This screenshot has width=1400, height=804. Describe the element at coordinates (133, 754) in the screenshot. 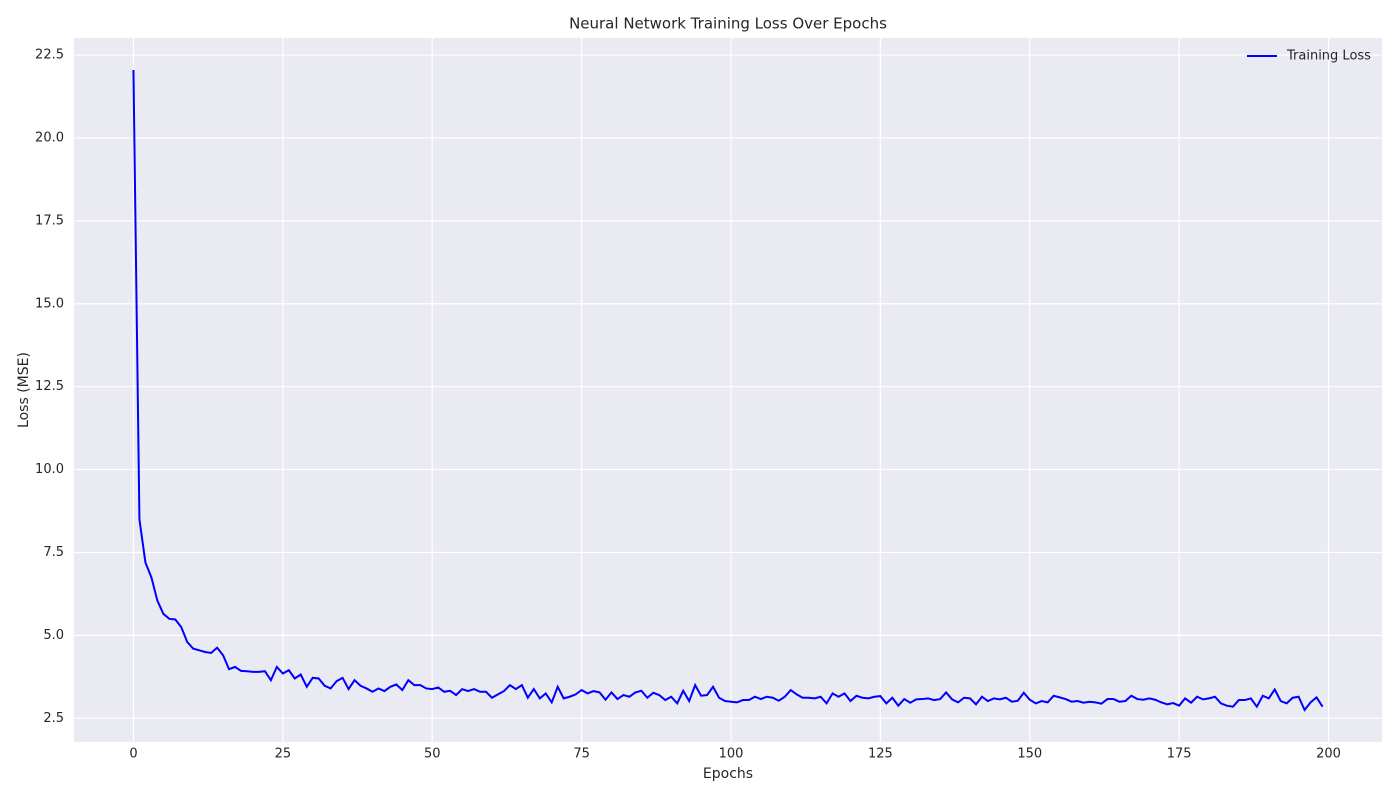

I see `x-tick-label: 0` at that location.